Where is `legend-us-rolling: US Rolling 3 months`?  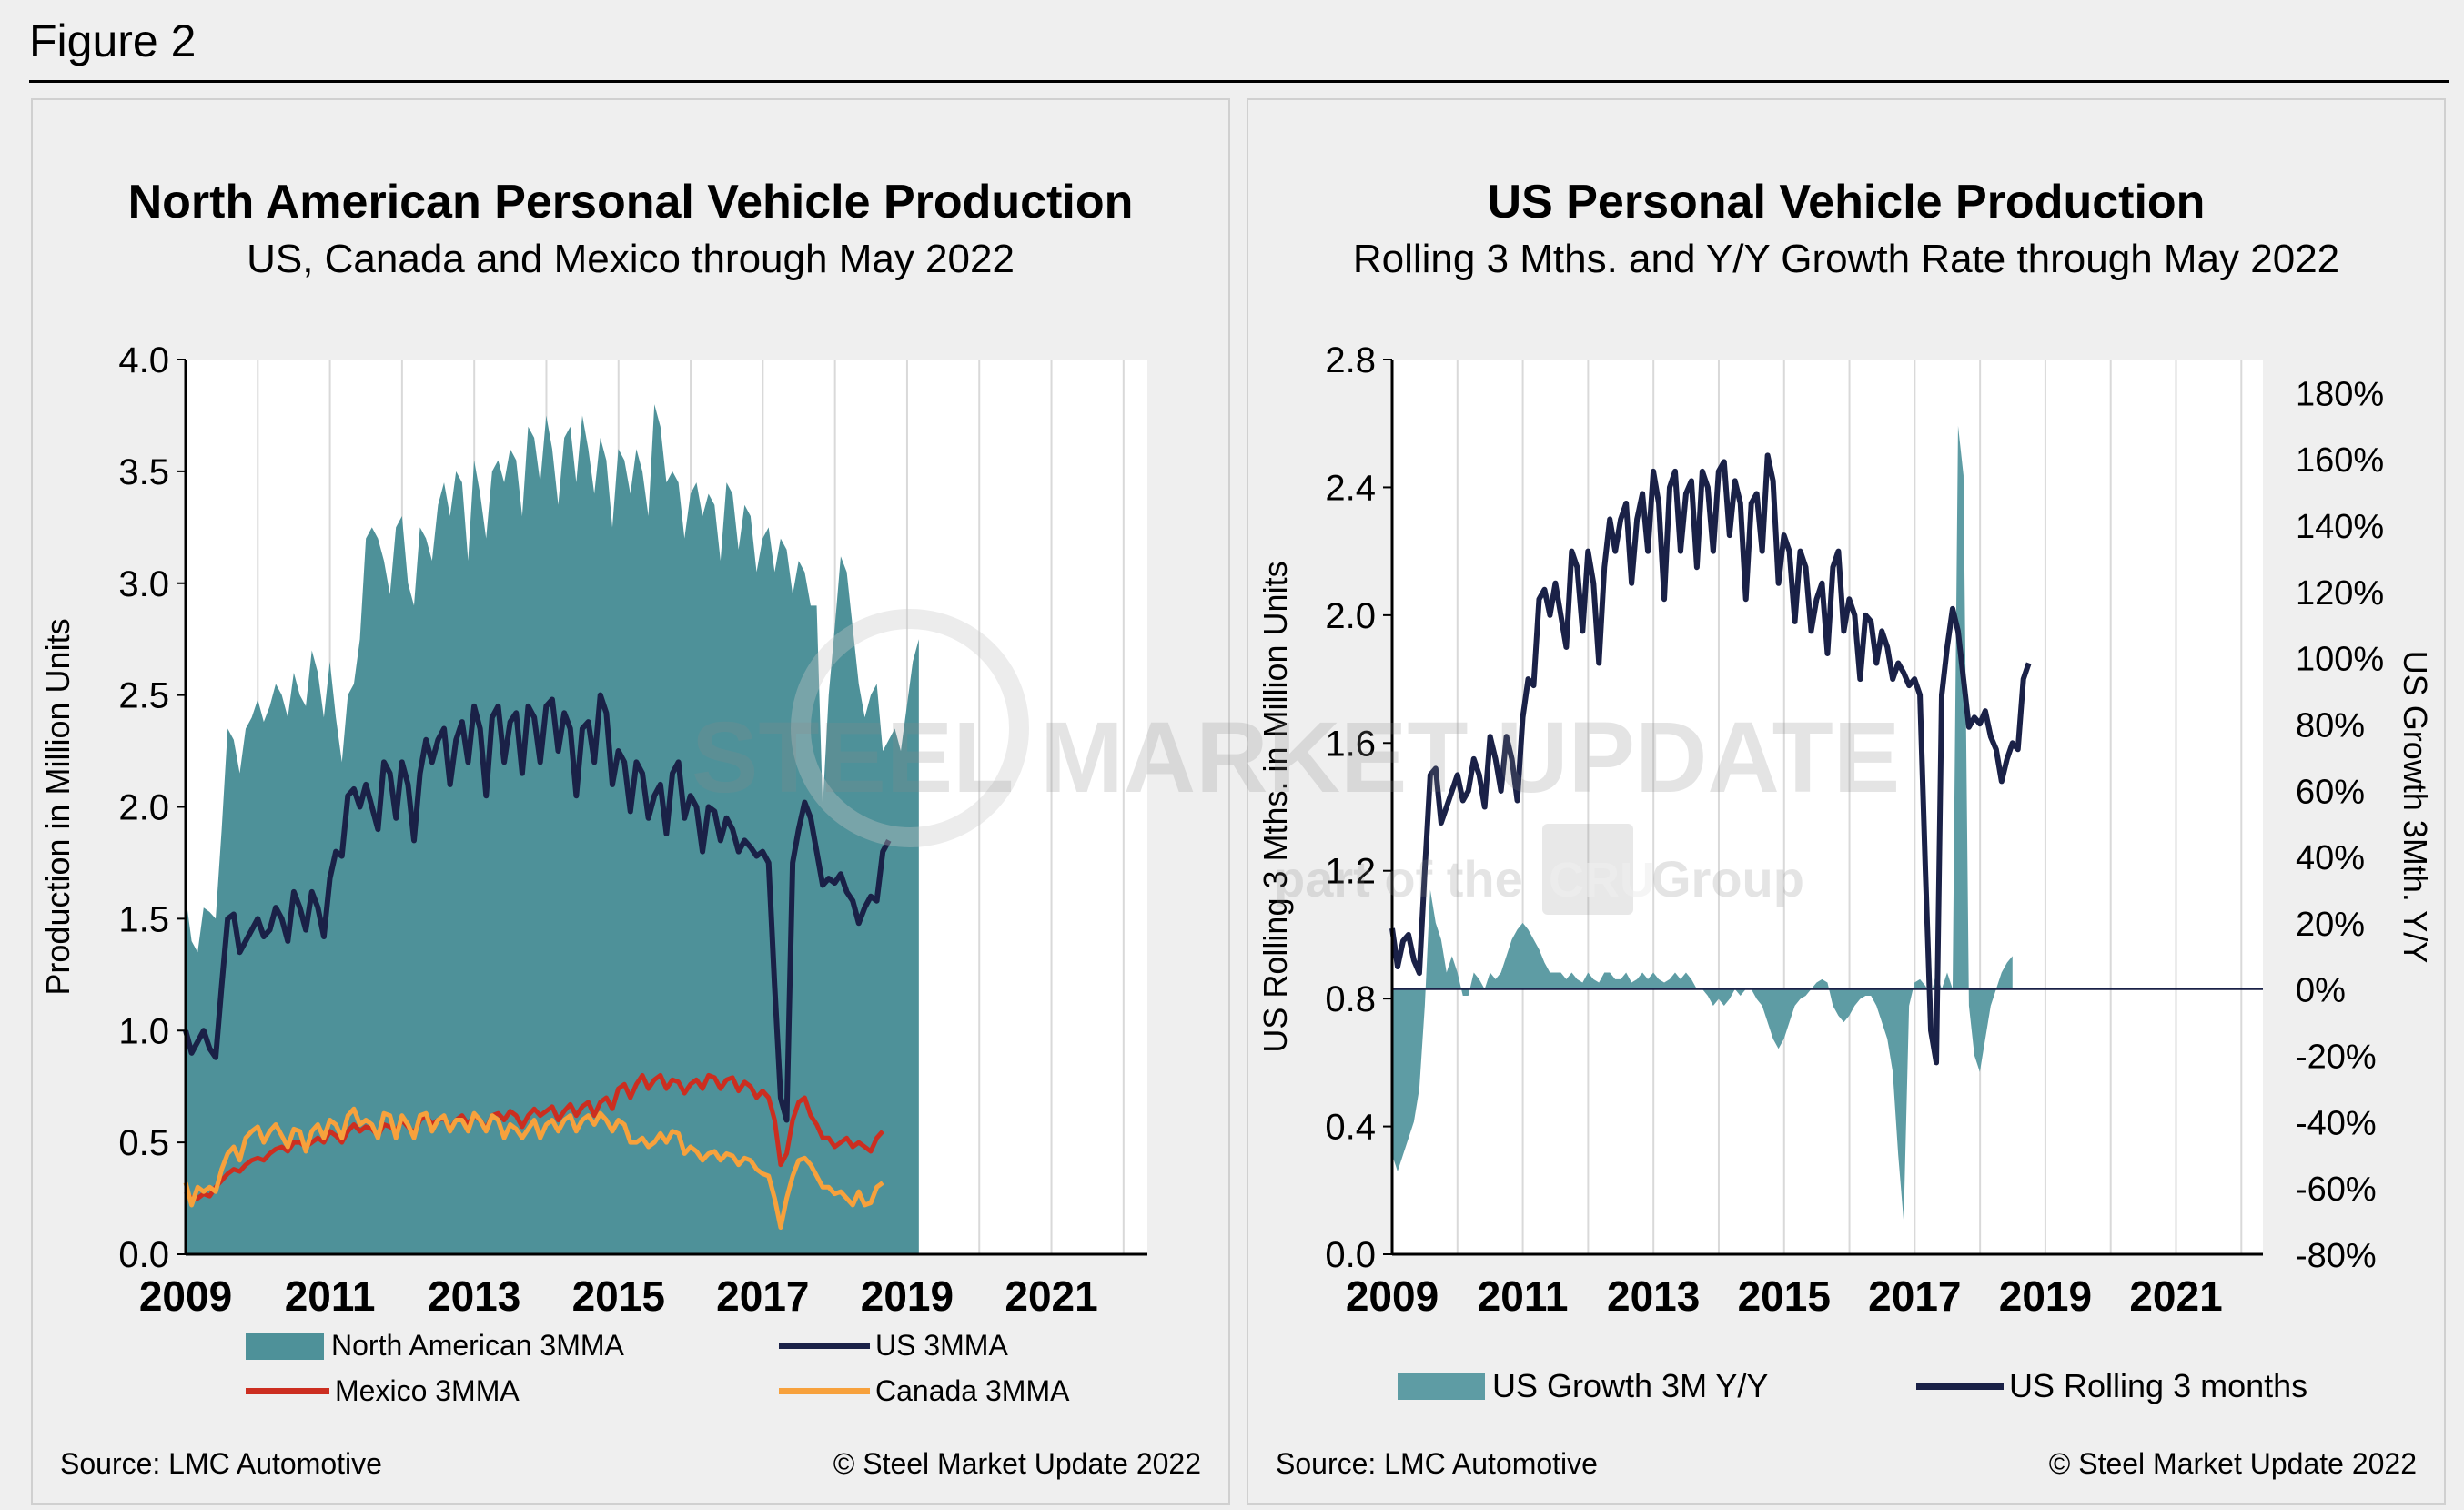
legend-us-rolling: US Rolling 3 months is located at coordinates (2111, 1386).